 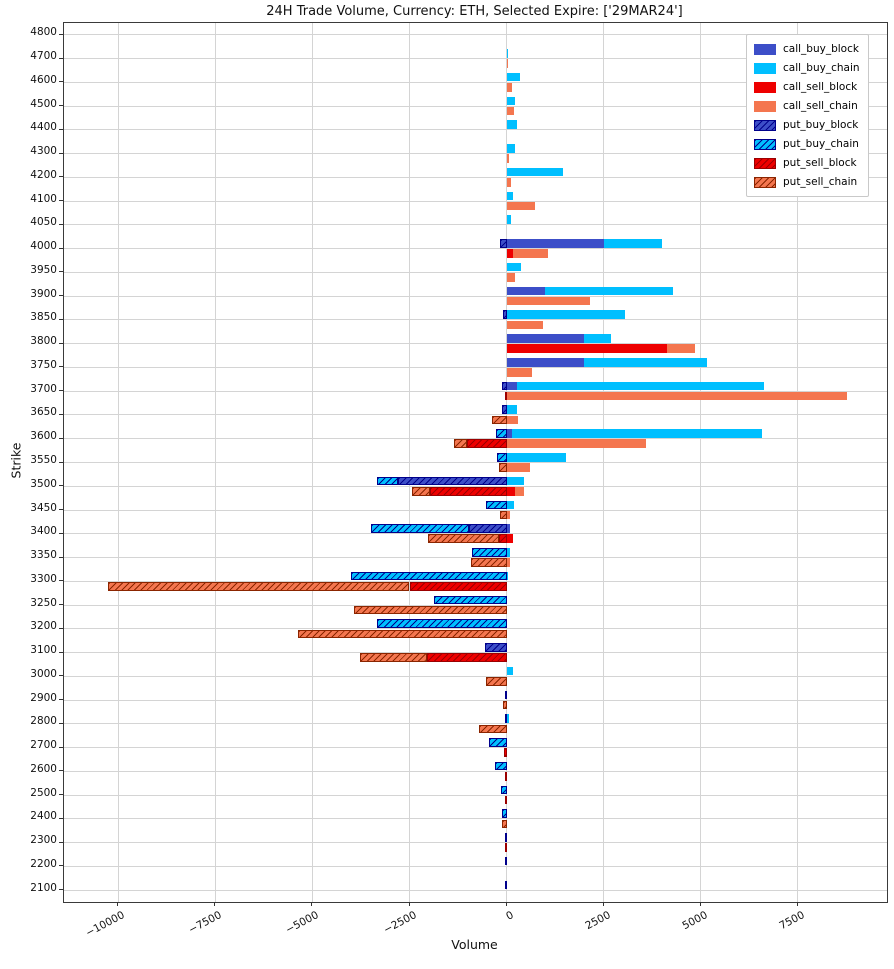 What do you see at coordinates (43, 127) in the screenshot?
I see `y-tick-label: 4400` at bounding box center [43, 127].